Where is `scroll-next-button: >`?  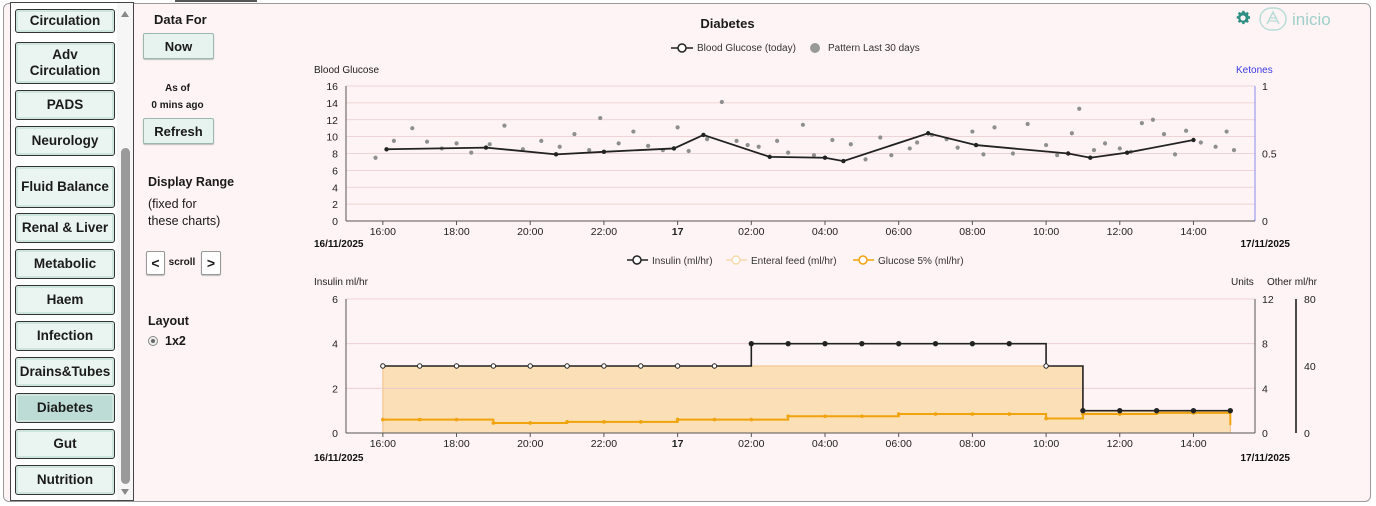 scroll-next-button: > is located at coordinates (211, 263).